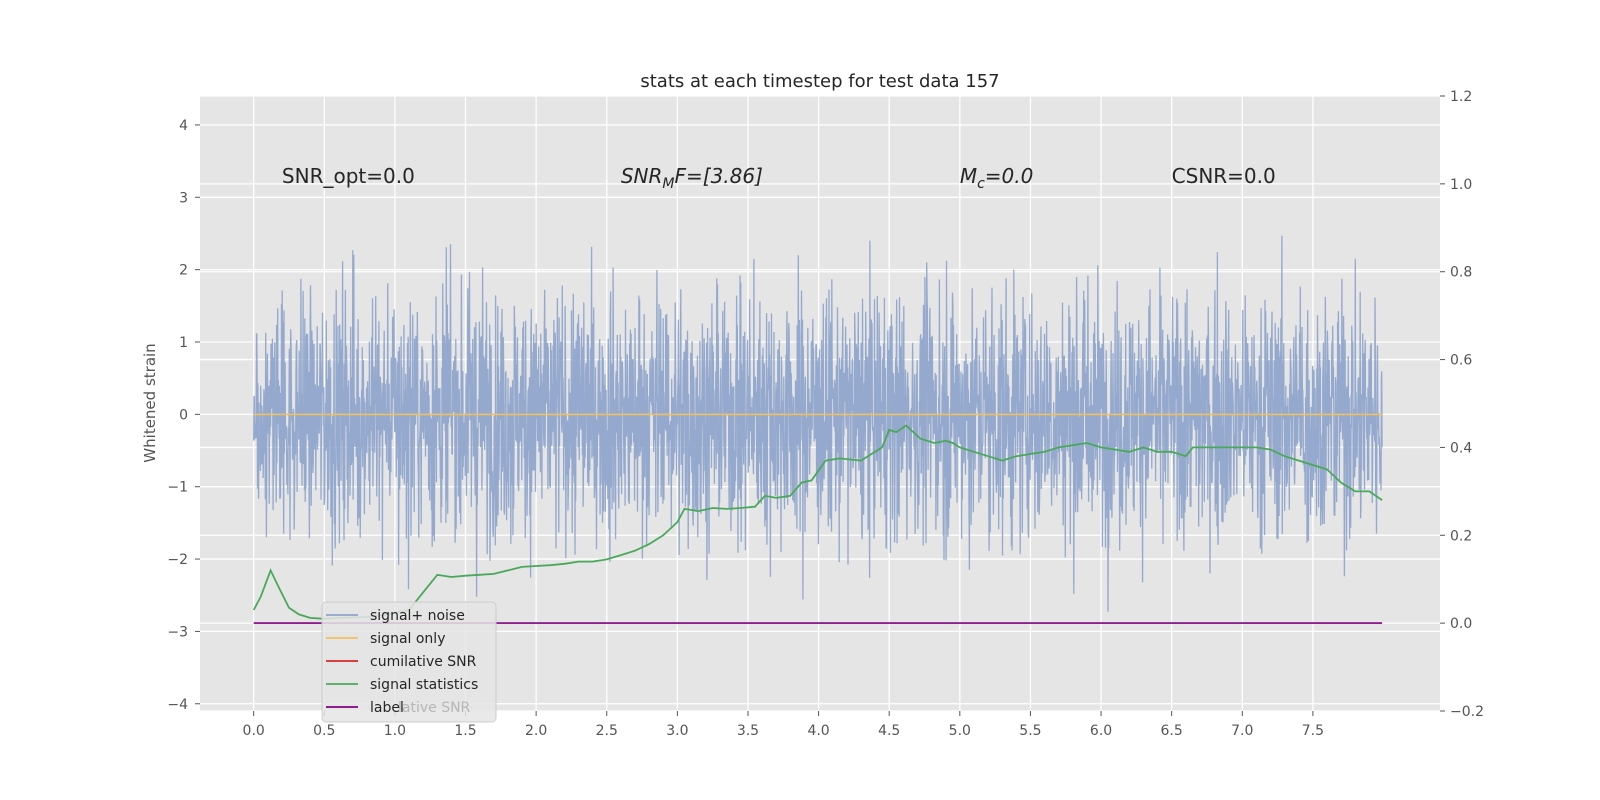  I want to click on y-axis-label: Whitened strain, so click(150, 402).